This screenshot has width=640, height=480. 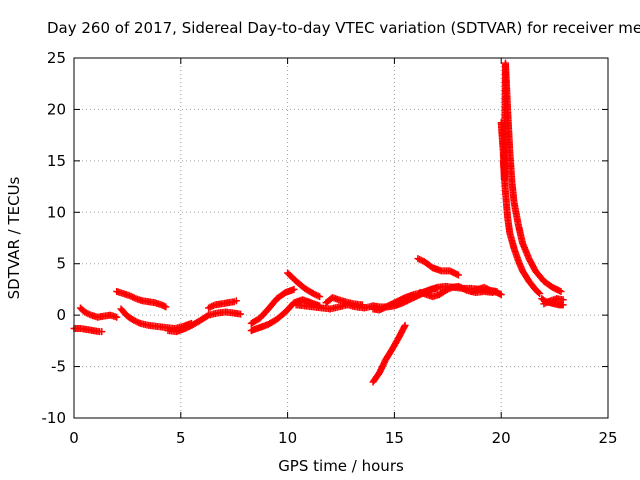 I want to click on y-tick-label: 25, so click(x=56, y=58).